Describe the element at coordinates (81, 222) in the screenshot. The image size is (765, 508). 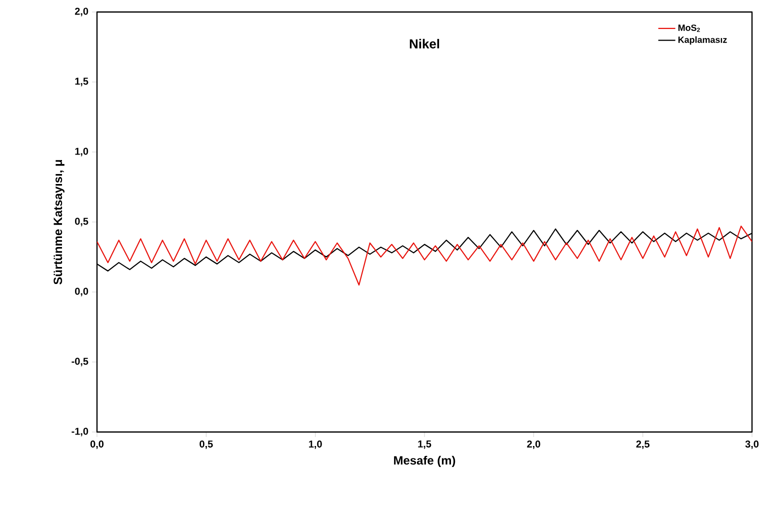
I see `y-tick-label: 0,5` at that location.